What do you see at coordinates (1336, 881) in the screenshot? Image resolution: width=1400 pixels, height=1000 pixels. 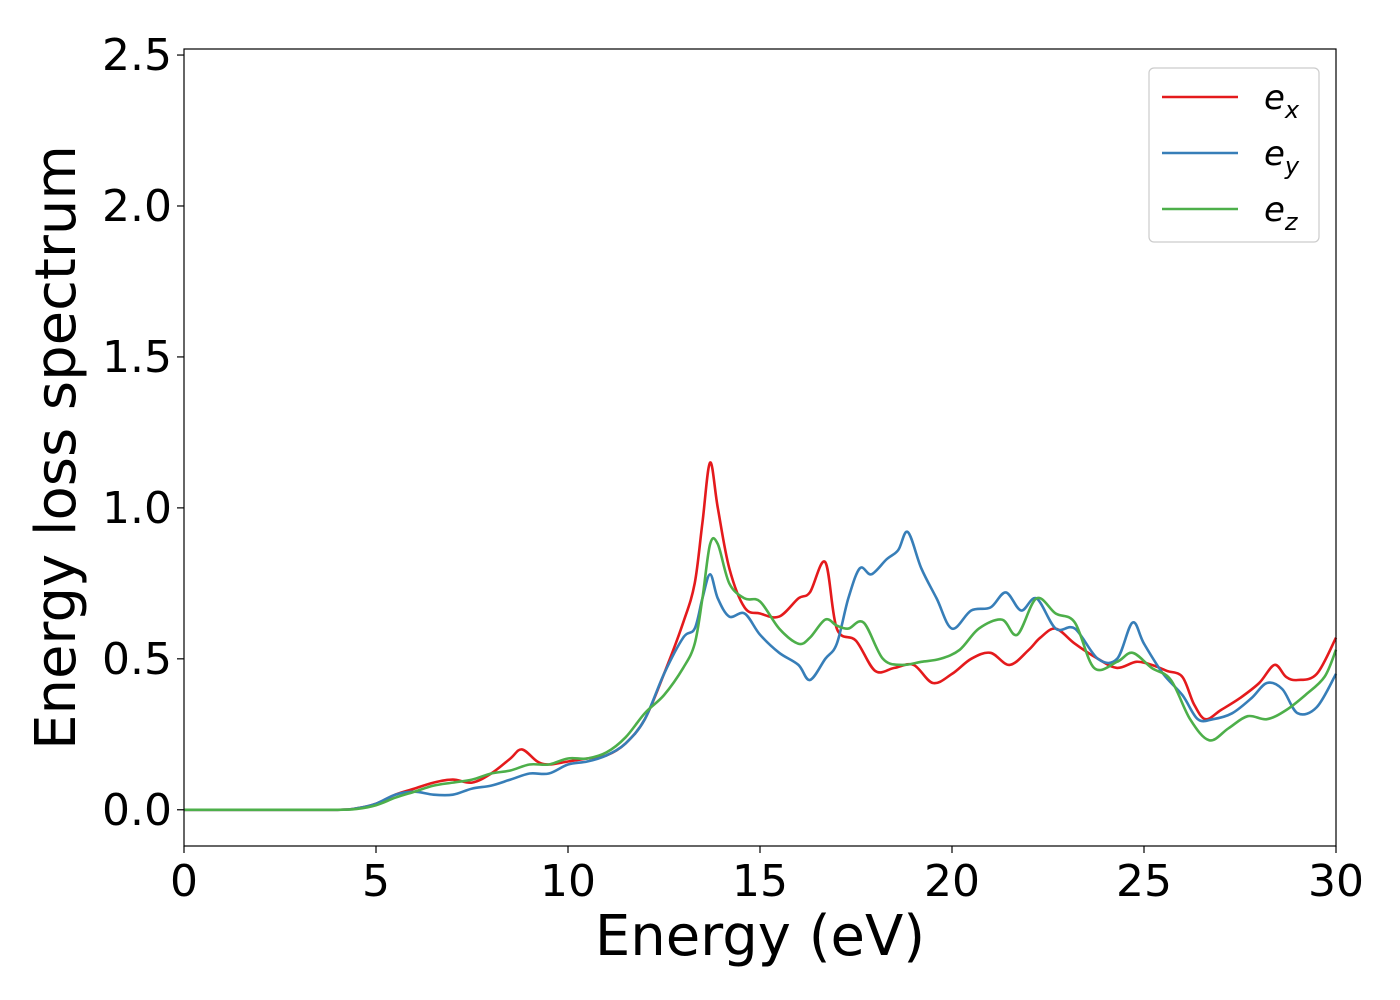 I see `x-tick-label: 30` at bounding box center [1336, 881].